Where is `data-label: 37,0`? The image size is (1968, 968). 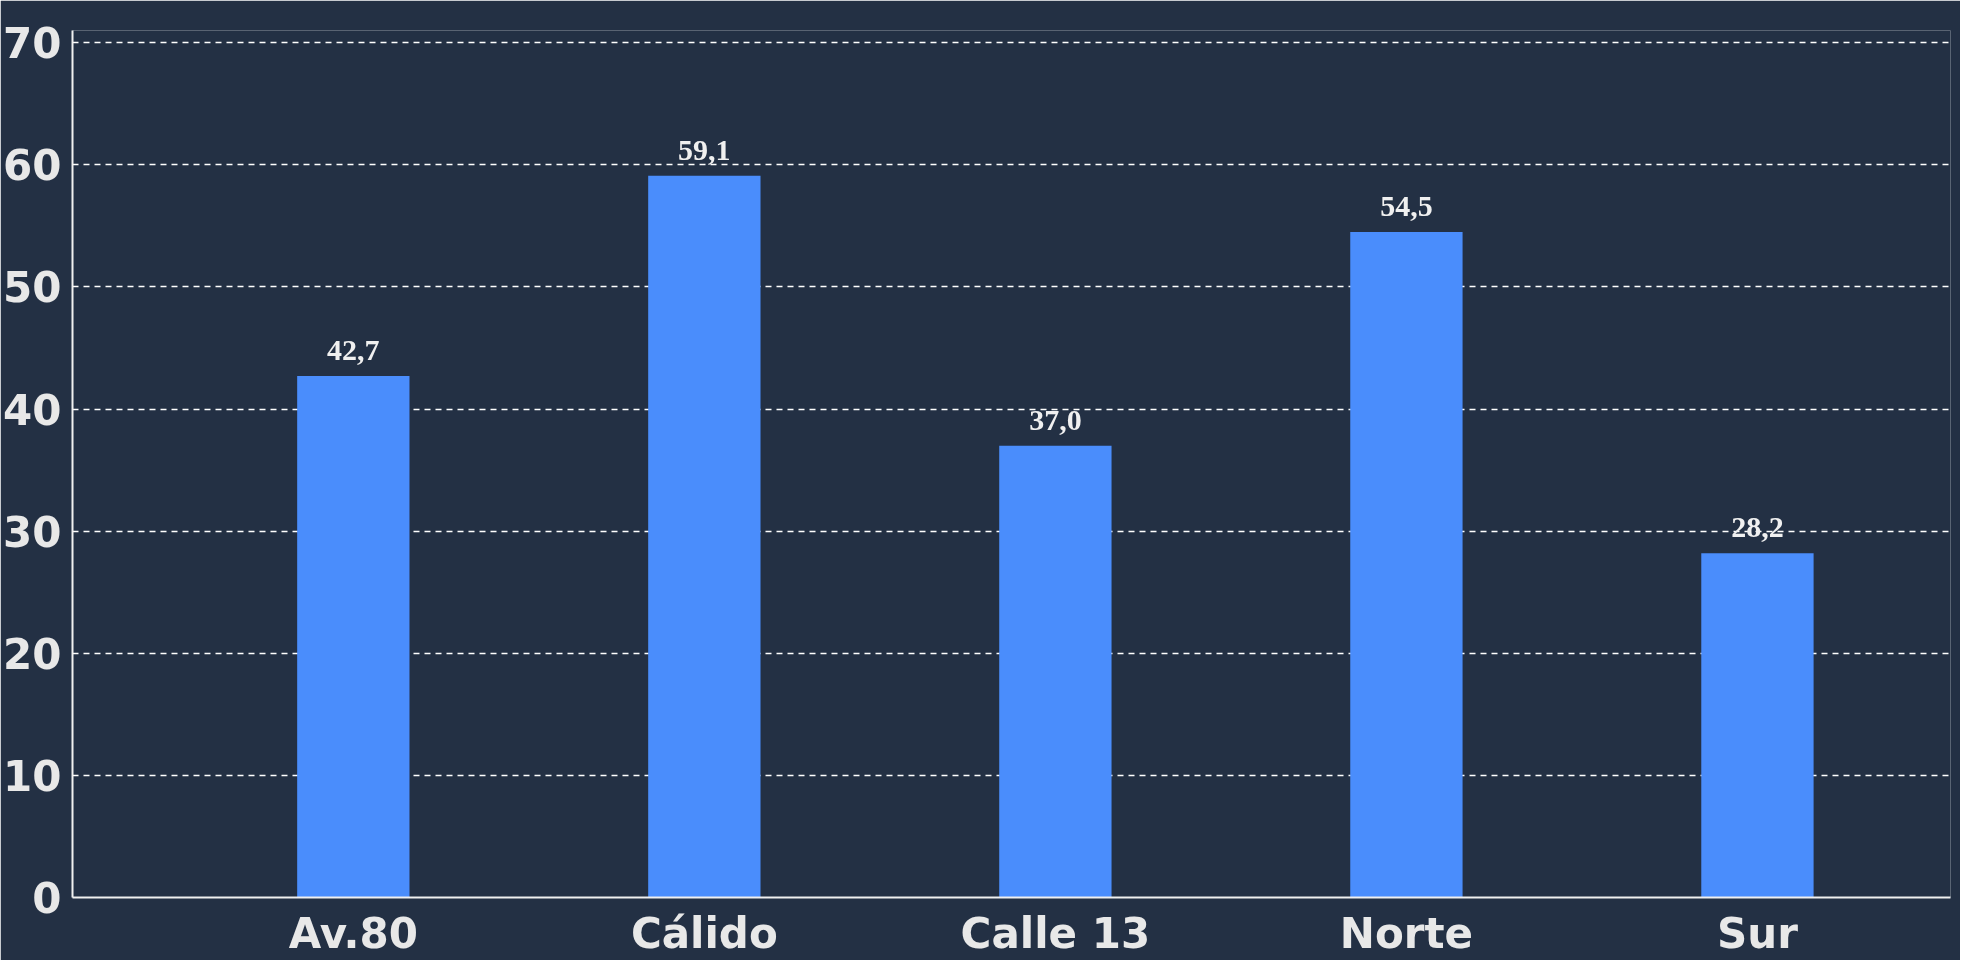
data-label: 37,0 is located at coordinates (1055, 419).